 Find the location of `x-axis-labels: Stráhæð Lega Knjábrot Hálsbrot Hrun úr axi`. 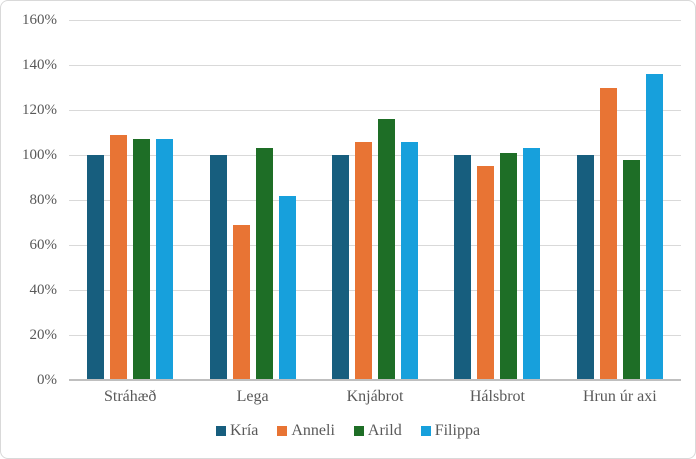

x-axis-labels: Stráhæð Lega Knjábrot Hálsbrot Hrun úr axi is located at coordinates (375, 397).